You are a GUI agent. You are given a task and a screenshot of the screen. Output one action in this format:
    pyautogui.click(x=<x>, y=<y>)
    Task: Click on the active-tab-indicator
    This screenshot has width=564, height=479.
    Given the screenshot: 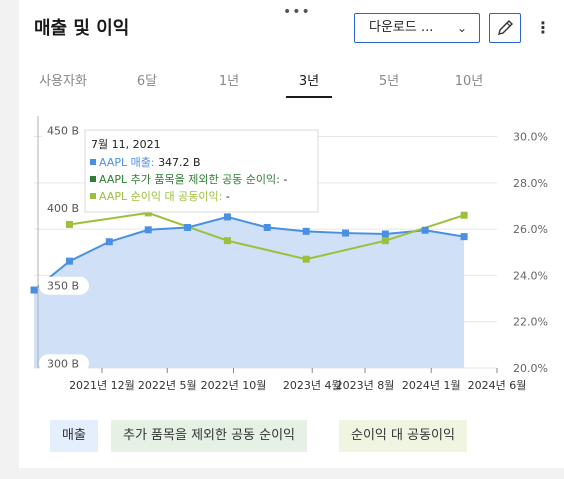 What is the action you would take?
    pyautogui.click(x=309, y=97)
    